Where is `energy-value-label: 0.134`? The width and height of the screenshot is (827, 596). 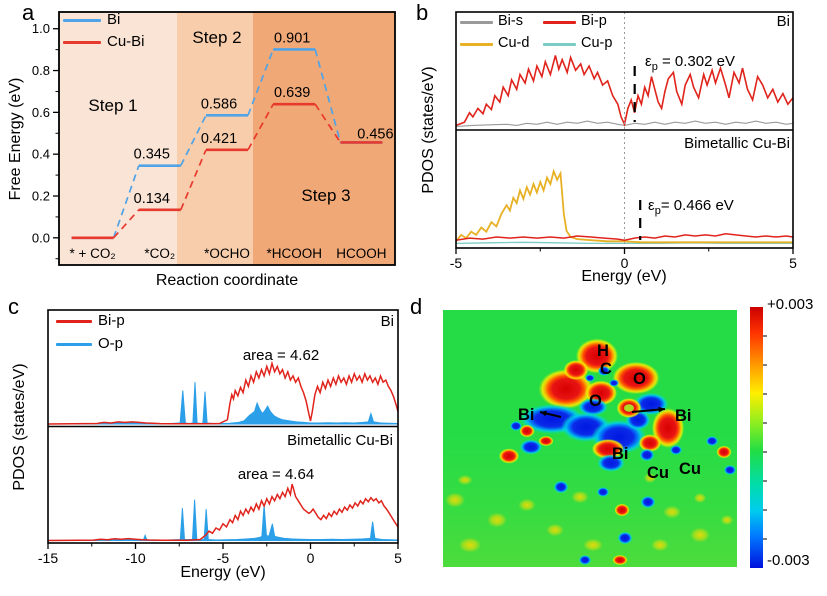
energy-value-label: 0.134 is located at coordinates (152, 199).